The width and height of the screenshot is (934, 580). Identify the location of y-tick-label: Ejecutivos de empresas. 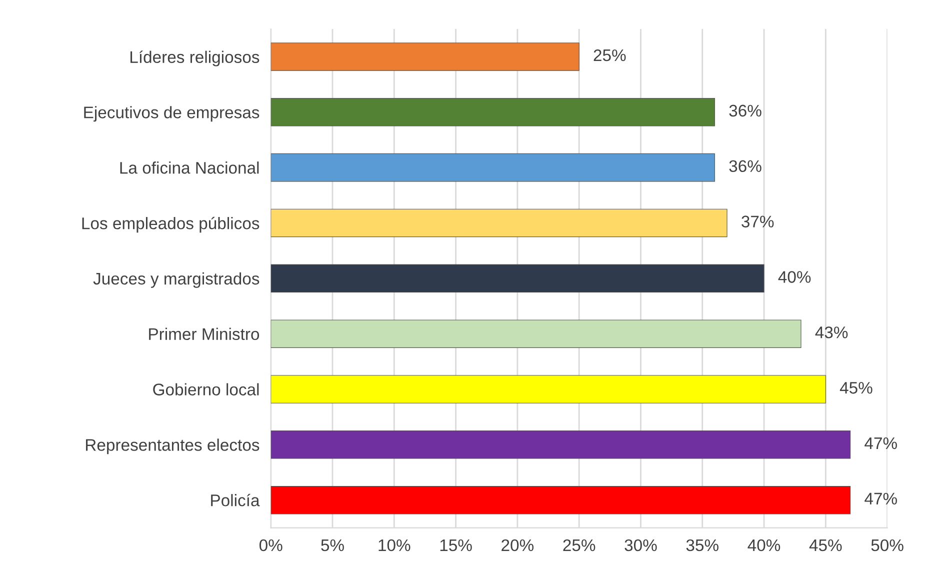
(172, 114).